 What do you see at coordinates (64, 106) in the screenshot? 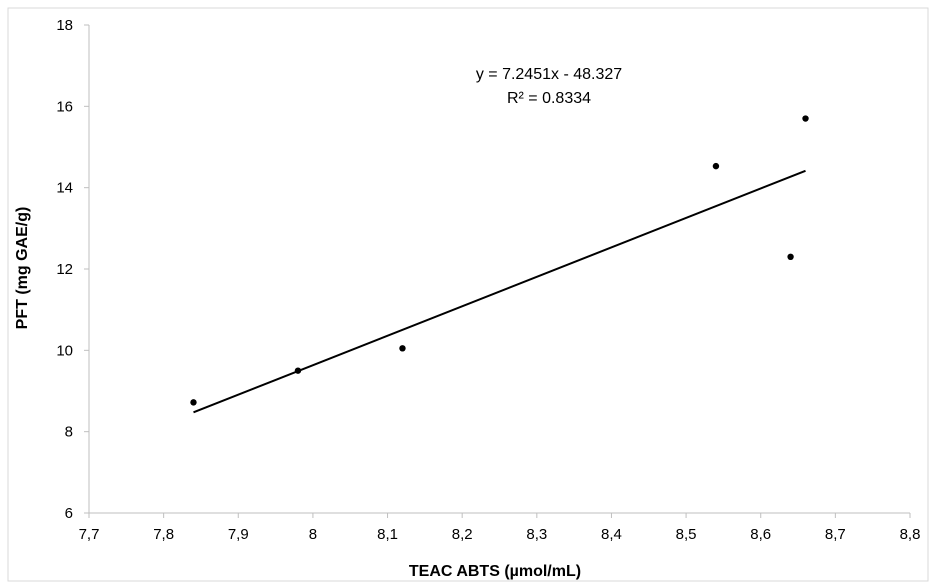
I see `y-tick-label: 16` at bounding box center [64, 106].